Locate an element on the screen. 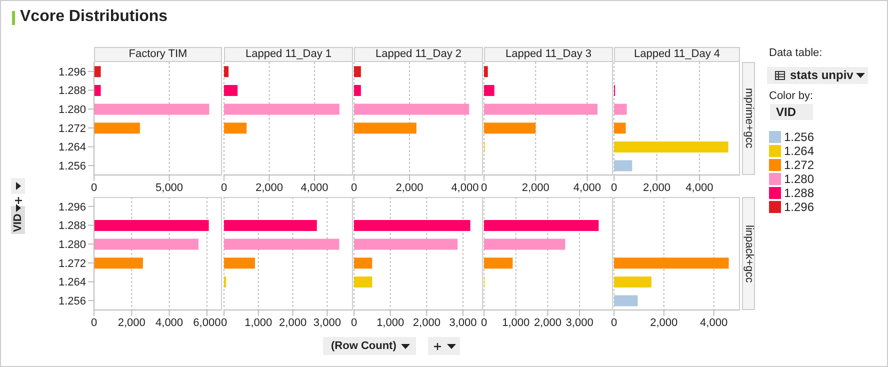 Image resolution: width=888 pixels, height=367 pixels. chart-title: Lapped 11_Day 2 is located at coordinates (418, 54).